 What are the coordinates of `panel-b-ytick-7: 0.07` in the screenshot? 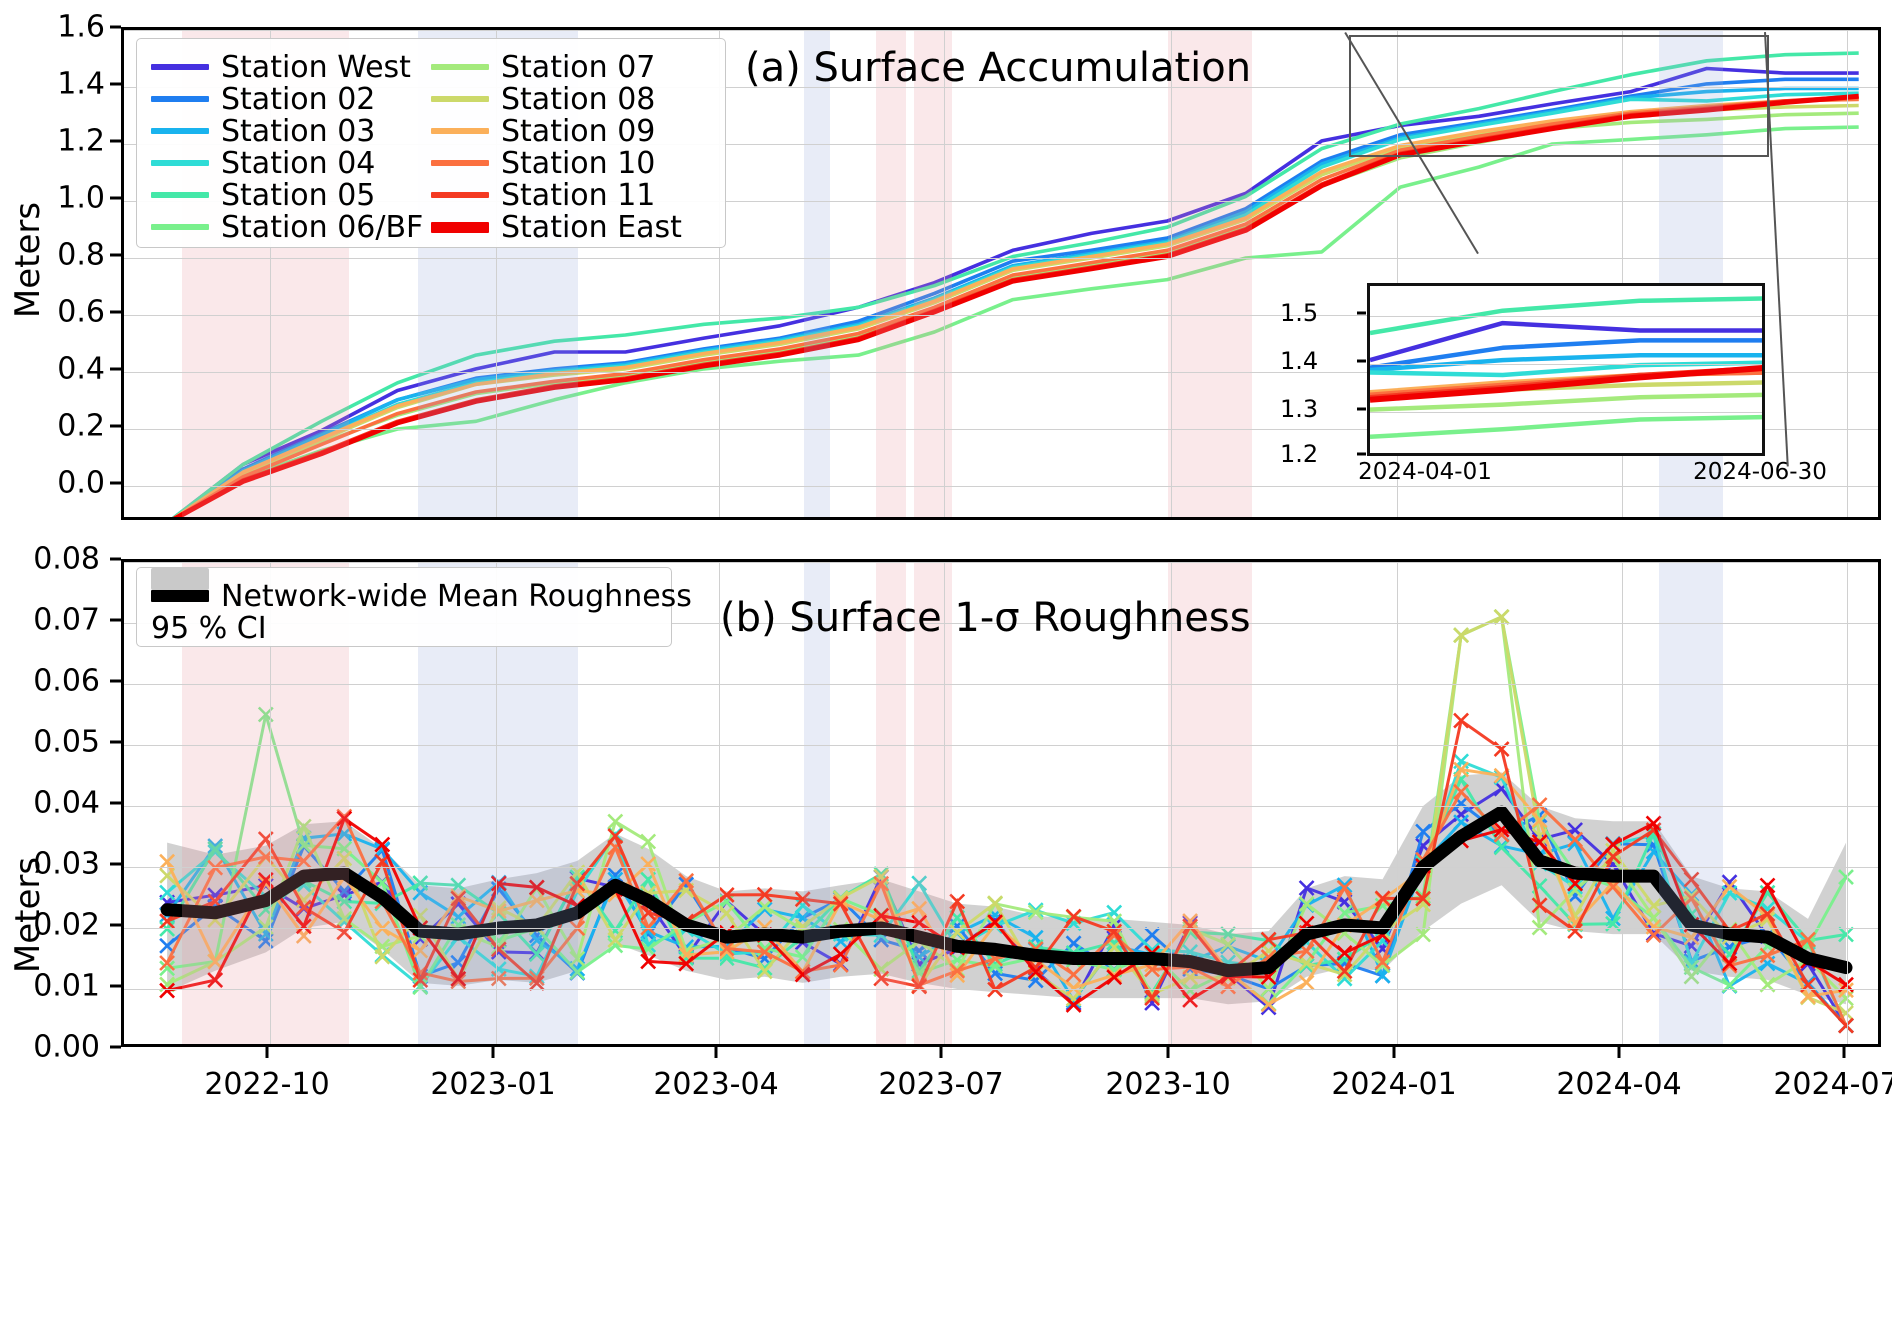 It's located at (66, 620).